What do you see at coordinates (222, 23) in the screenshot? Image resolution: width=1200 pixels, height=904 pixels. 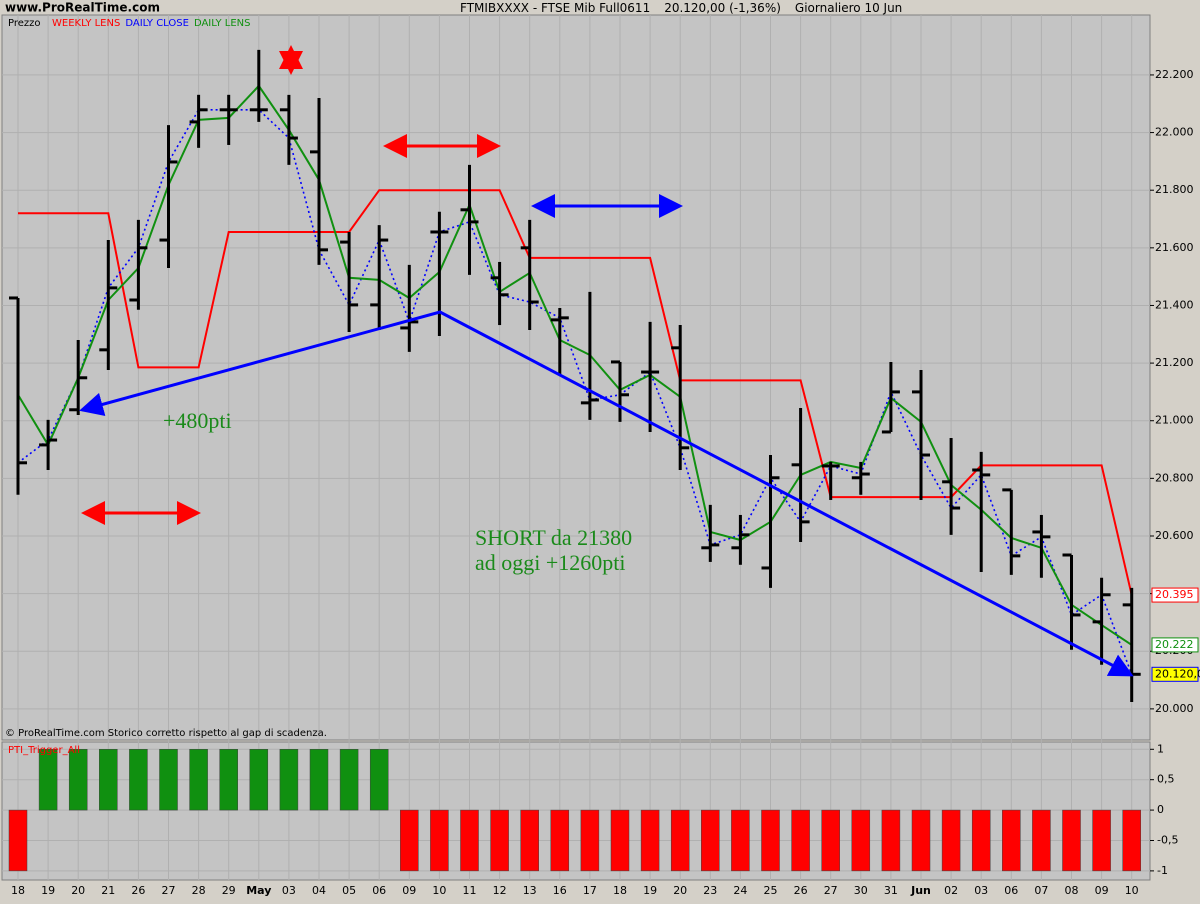 I see `legend-entry: DAILY LENS` at bounding box center [222, 23].